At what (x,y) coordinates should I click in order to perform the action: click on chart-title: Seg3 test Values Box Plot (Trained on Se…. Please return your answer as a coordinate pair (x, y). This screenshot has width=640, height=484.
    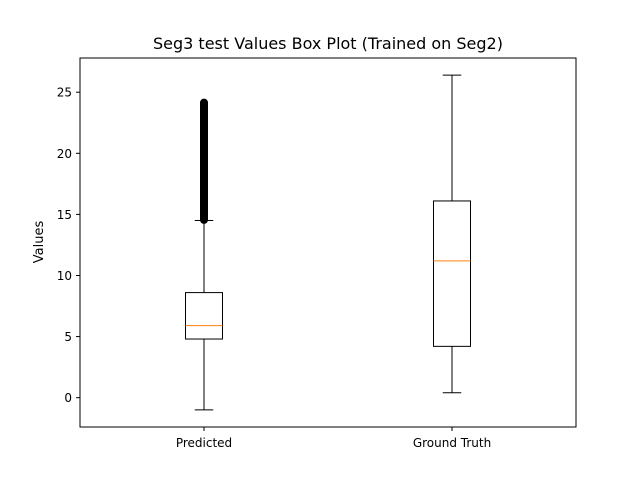
    Looking at the image, I should click on (328, 43).